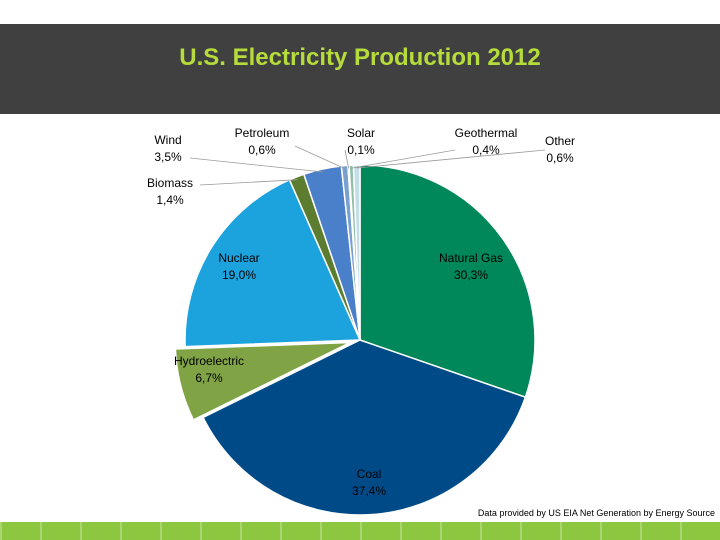 This screenshot has width=720, height=540. I want to click on pie-slice-nuclear, so click(273, 263).